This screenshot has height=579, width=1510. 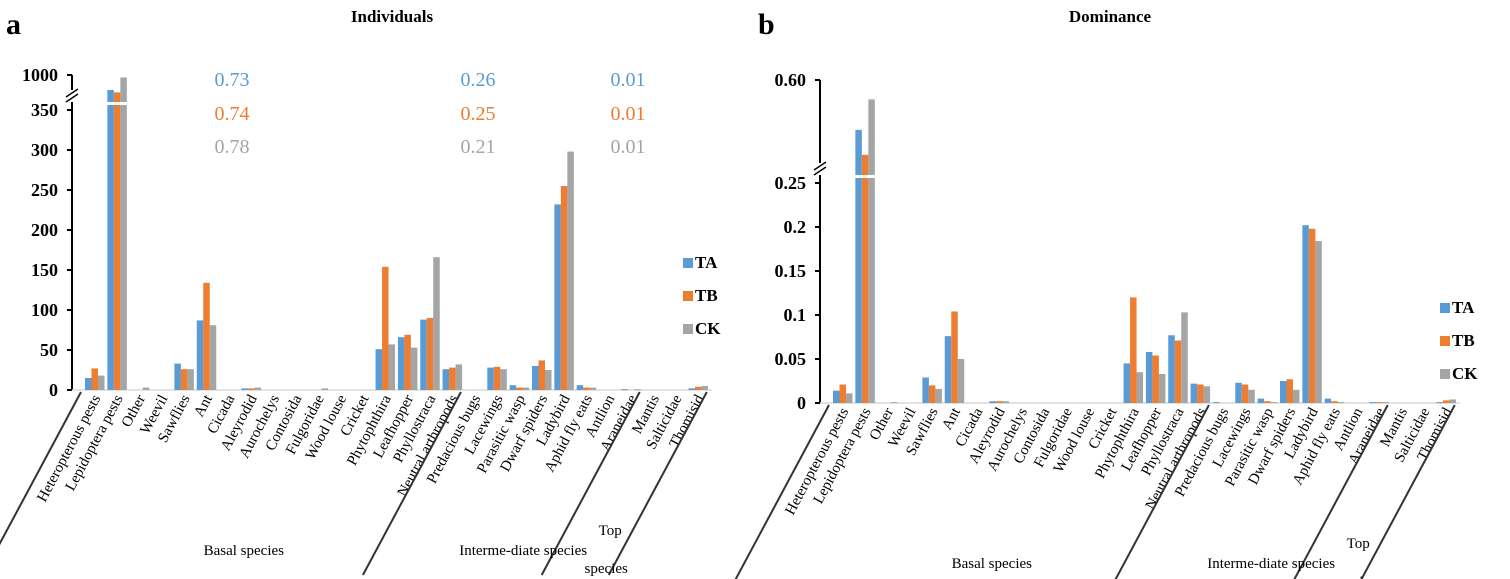 What do you see at coordinates (706, 295) in the screenshot?
I see `legend-label-tb: TB` at bounding box center [706, 295].